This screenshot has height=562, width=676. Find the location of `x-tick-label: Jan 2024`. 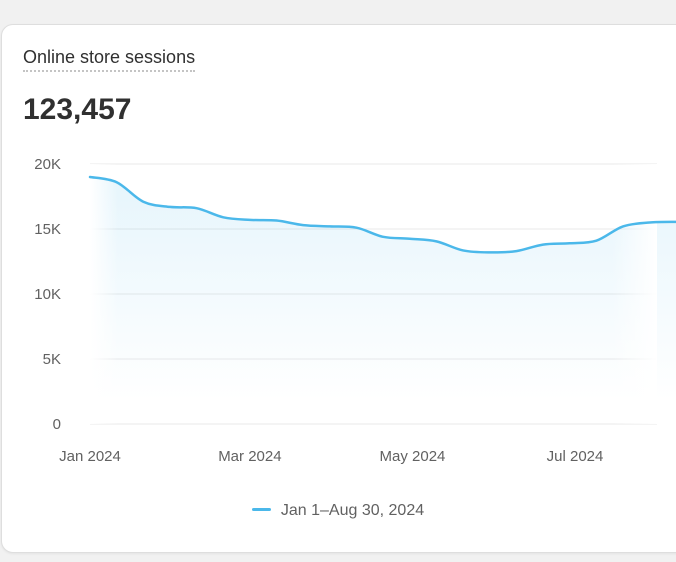

x-tick-label: Jan 2024 is located at coordinates (90, 456).